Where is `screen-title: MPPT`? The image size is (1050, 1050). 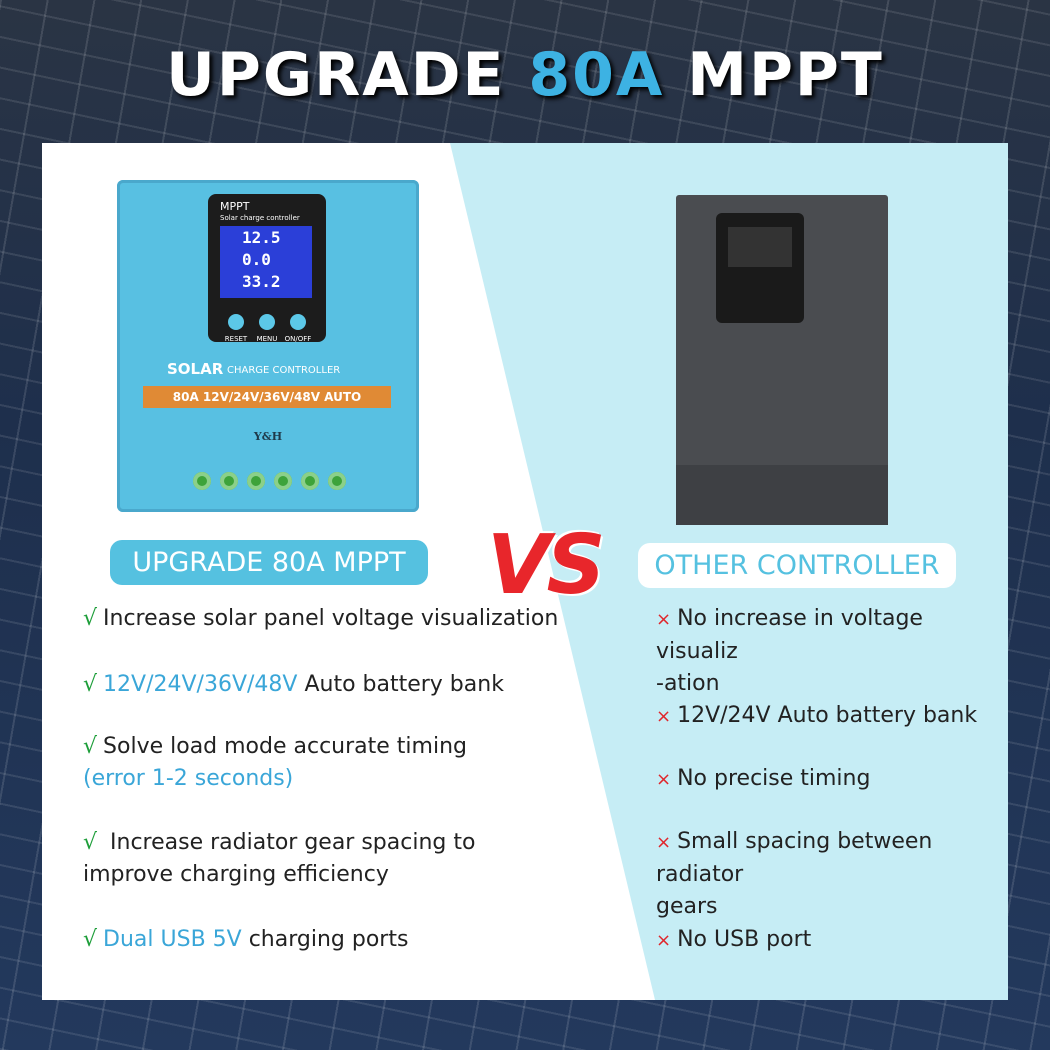 screen-title: MPPT is located at coordinates (235, 206).